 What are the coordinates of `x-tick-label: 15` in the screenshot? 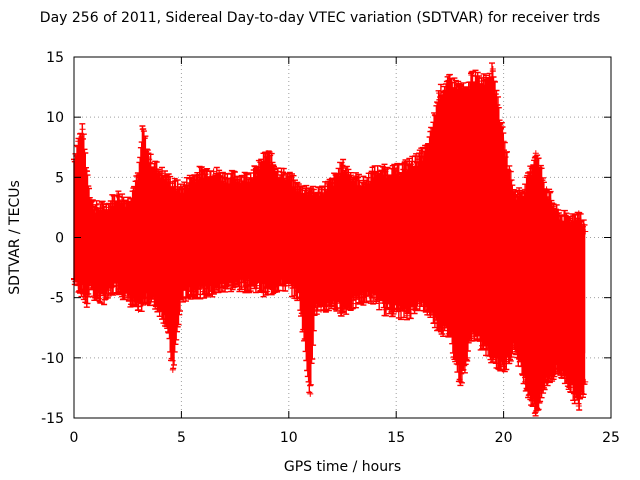 It's located at (396, 438).